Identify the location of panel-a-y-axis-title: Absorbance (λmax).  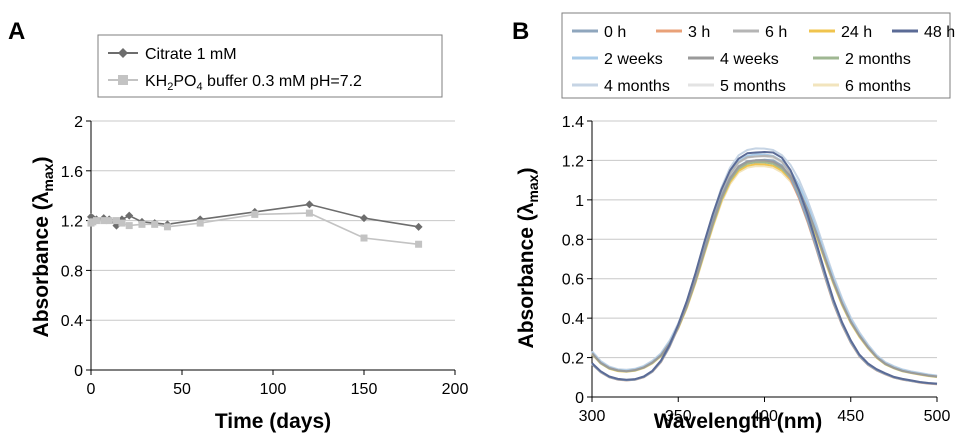
(43, 247).